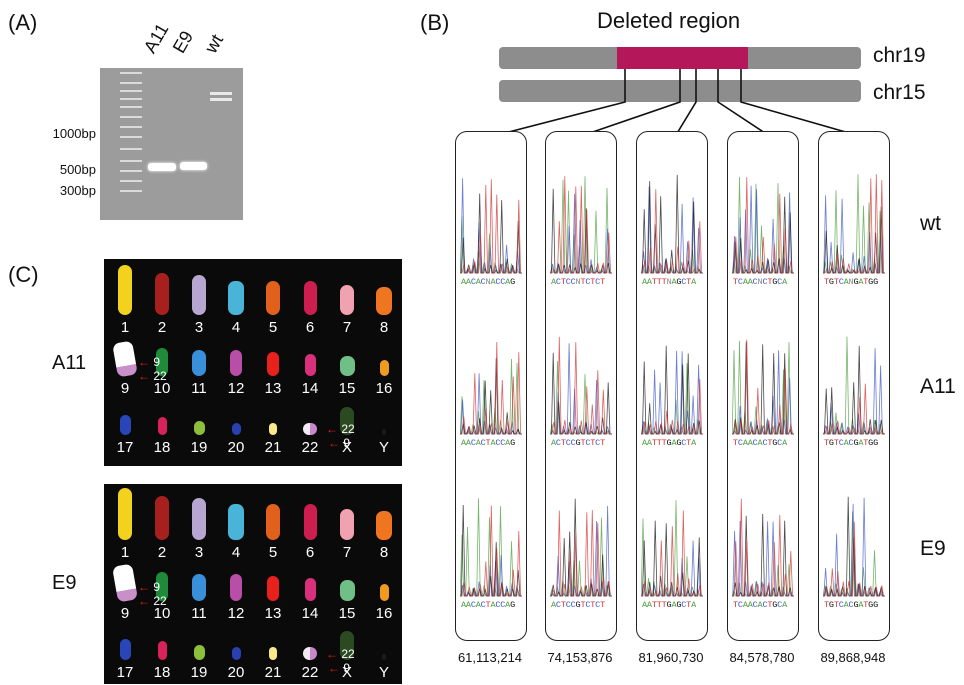  Describe the element at coordinates (762, 657) in the screenshot. I see `genomic-coordinate: 84,578,780` at that location.